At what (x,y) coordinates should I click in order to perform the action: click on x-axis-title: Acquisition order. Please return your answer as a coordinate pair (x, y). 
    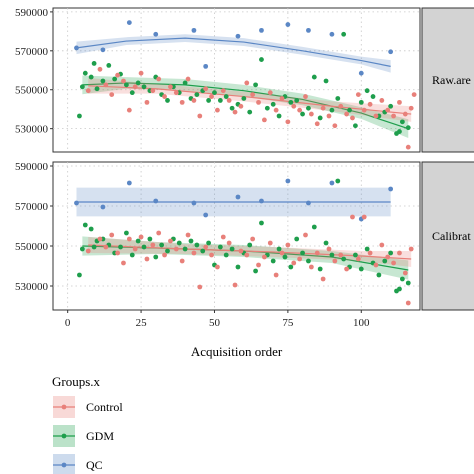
    Looking at the image, I should click on (237, 351).